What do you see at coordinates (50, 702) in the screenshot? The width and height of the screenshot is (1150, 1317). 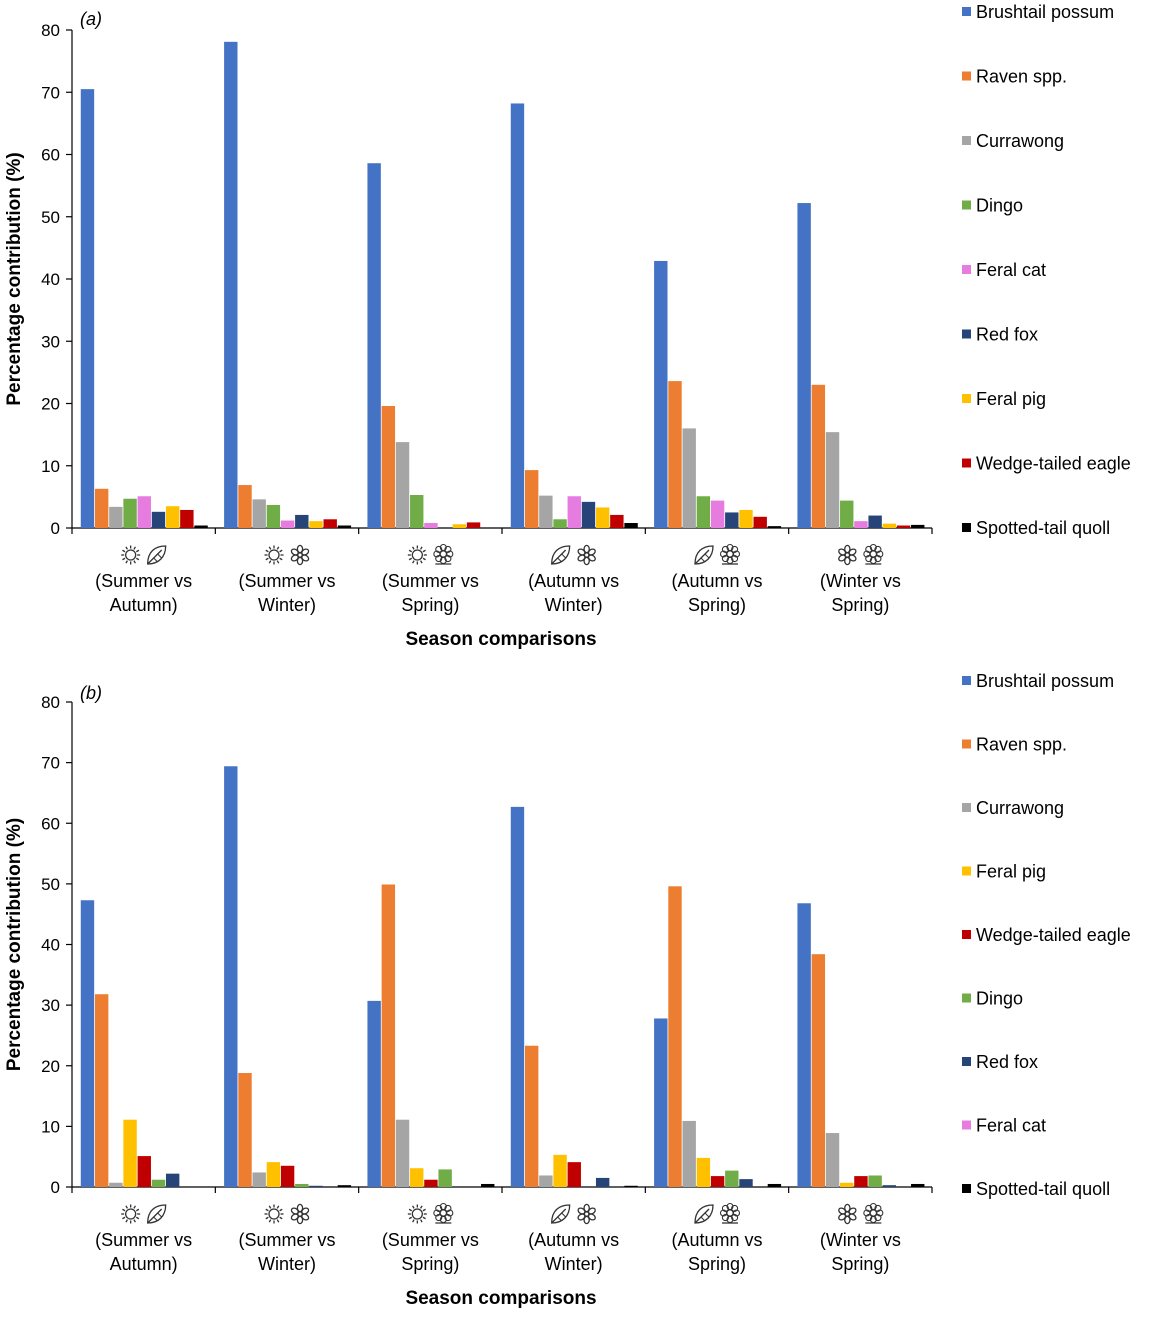 I see `y-tick-label: 80` at bounding box center [50, 702].